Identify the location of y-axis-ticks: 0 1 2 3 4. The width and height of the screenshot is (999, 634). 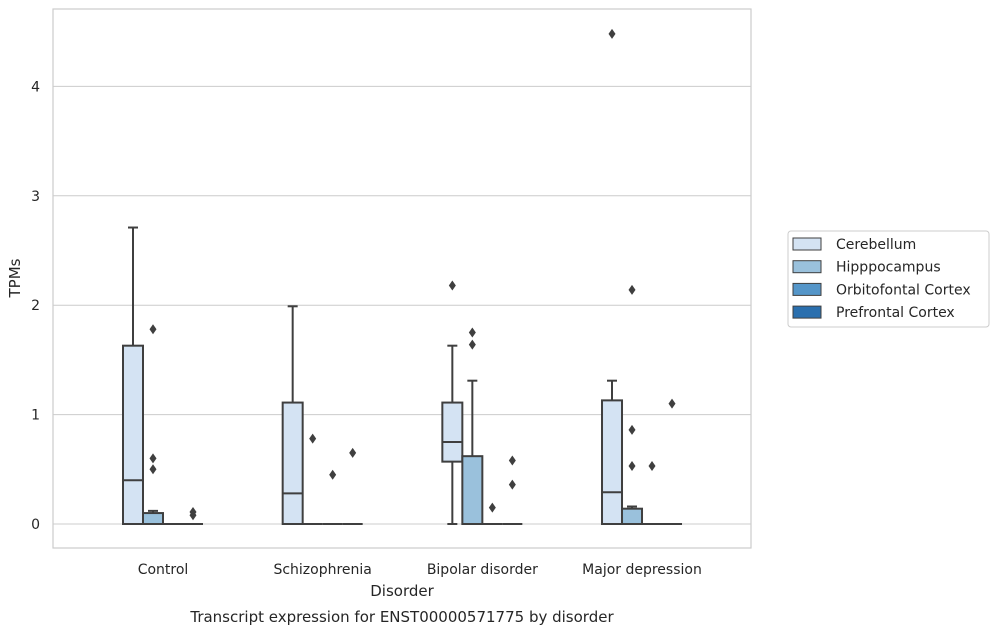
(35, 306).